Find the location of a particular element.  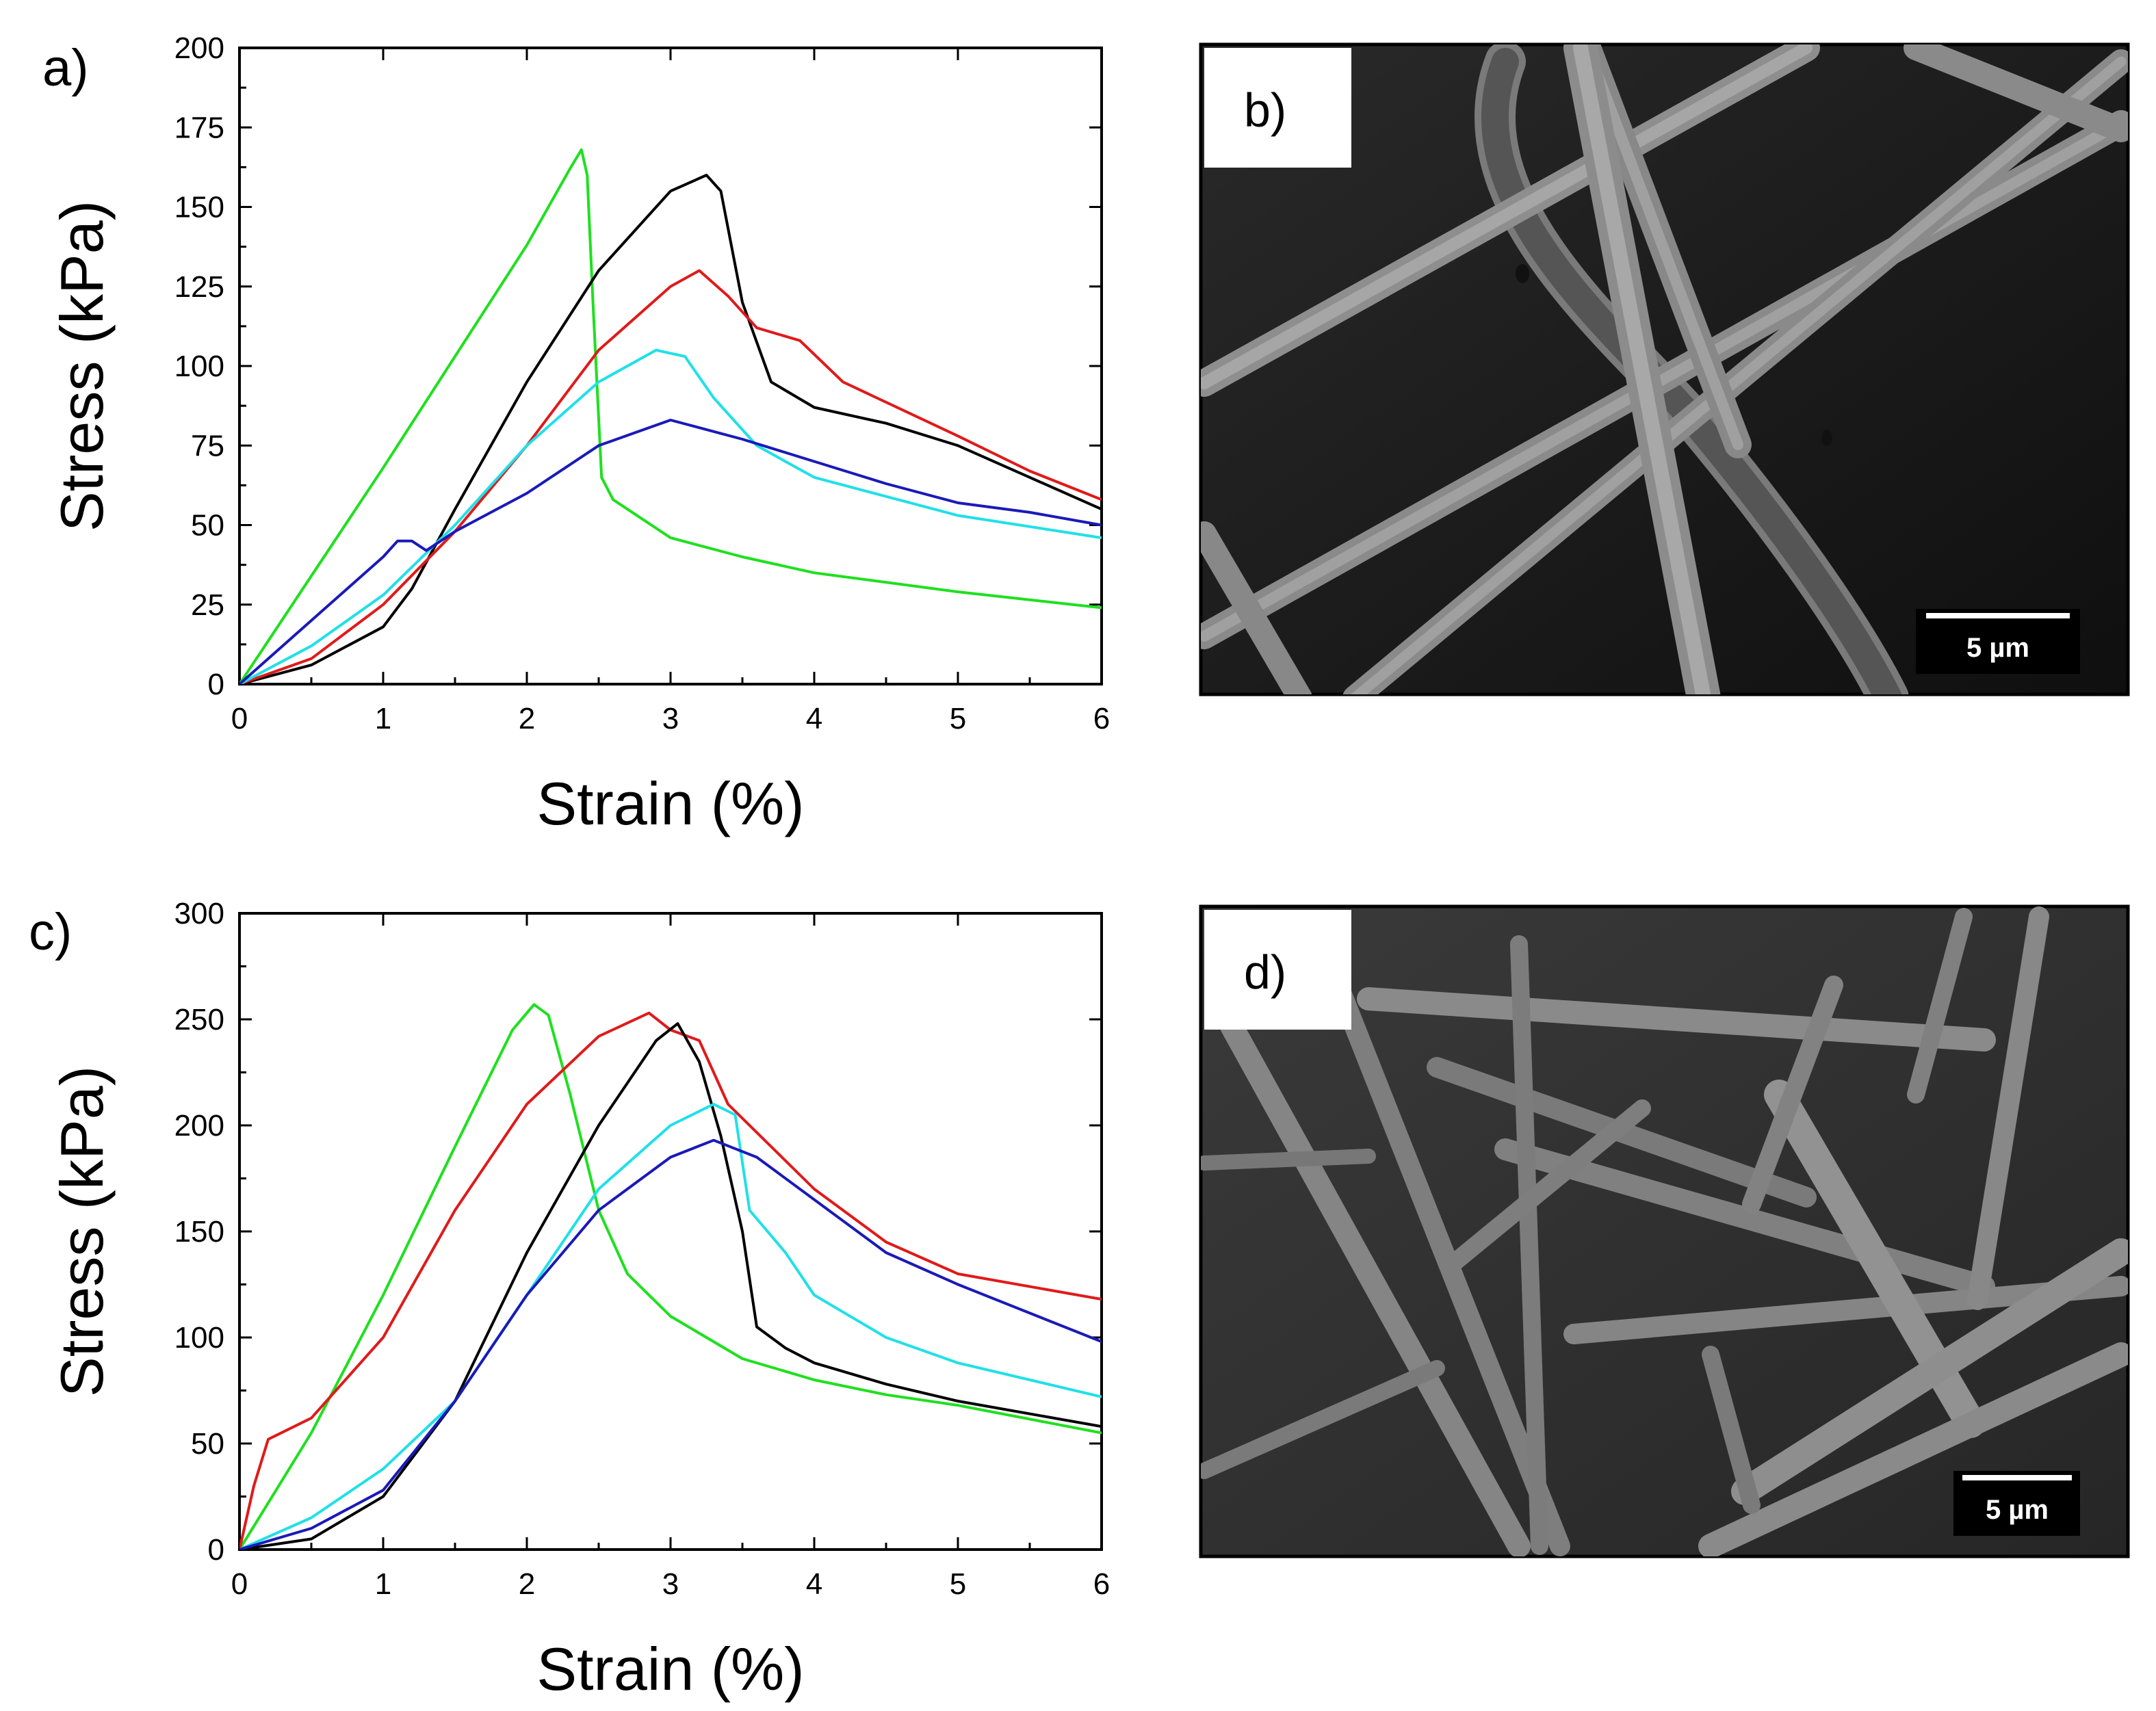

chart-c-frame is located at coordinates (670, 1231).